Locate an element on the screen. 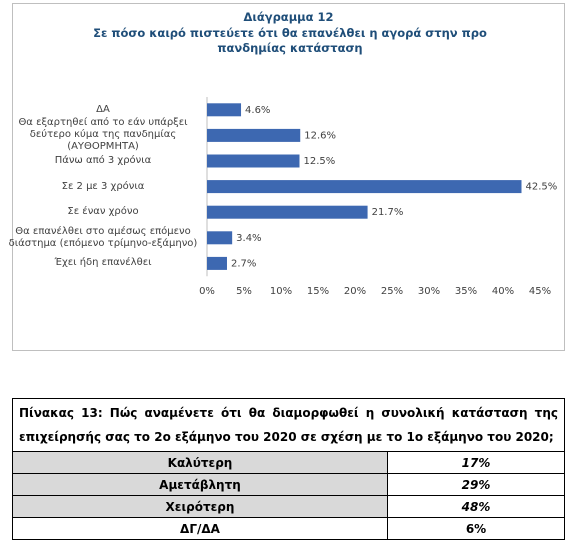  table-label: Καλύτερη is located at coordinates (200, 462).